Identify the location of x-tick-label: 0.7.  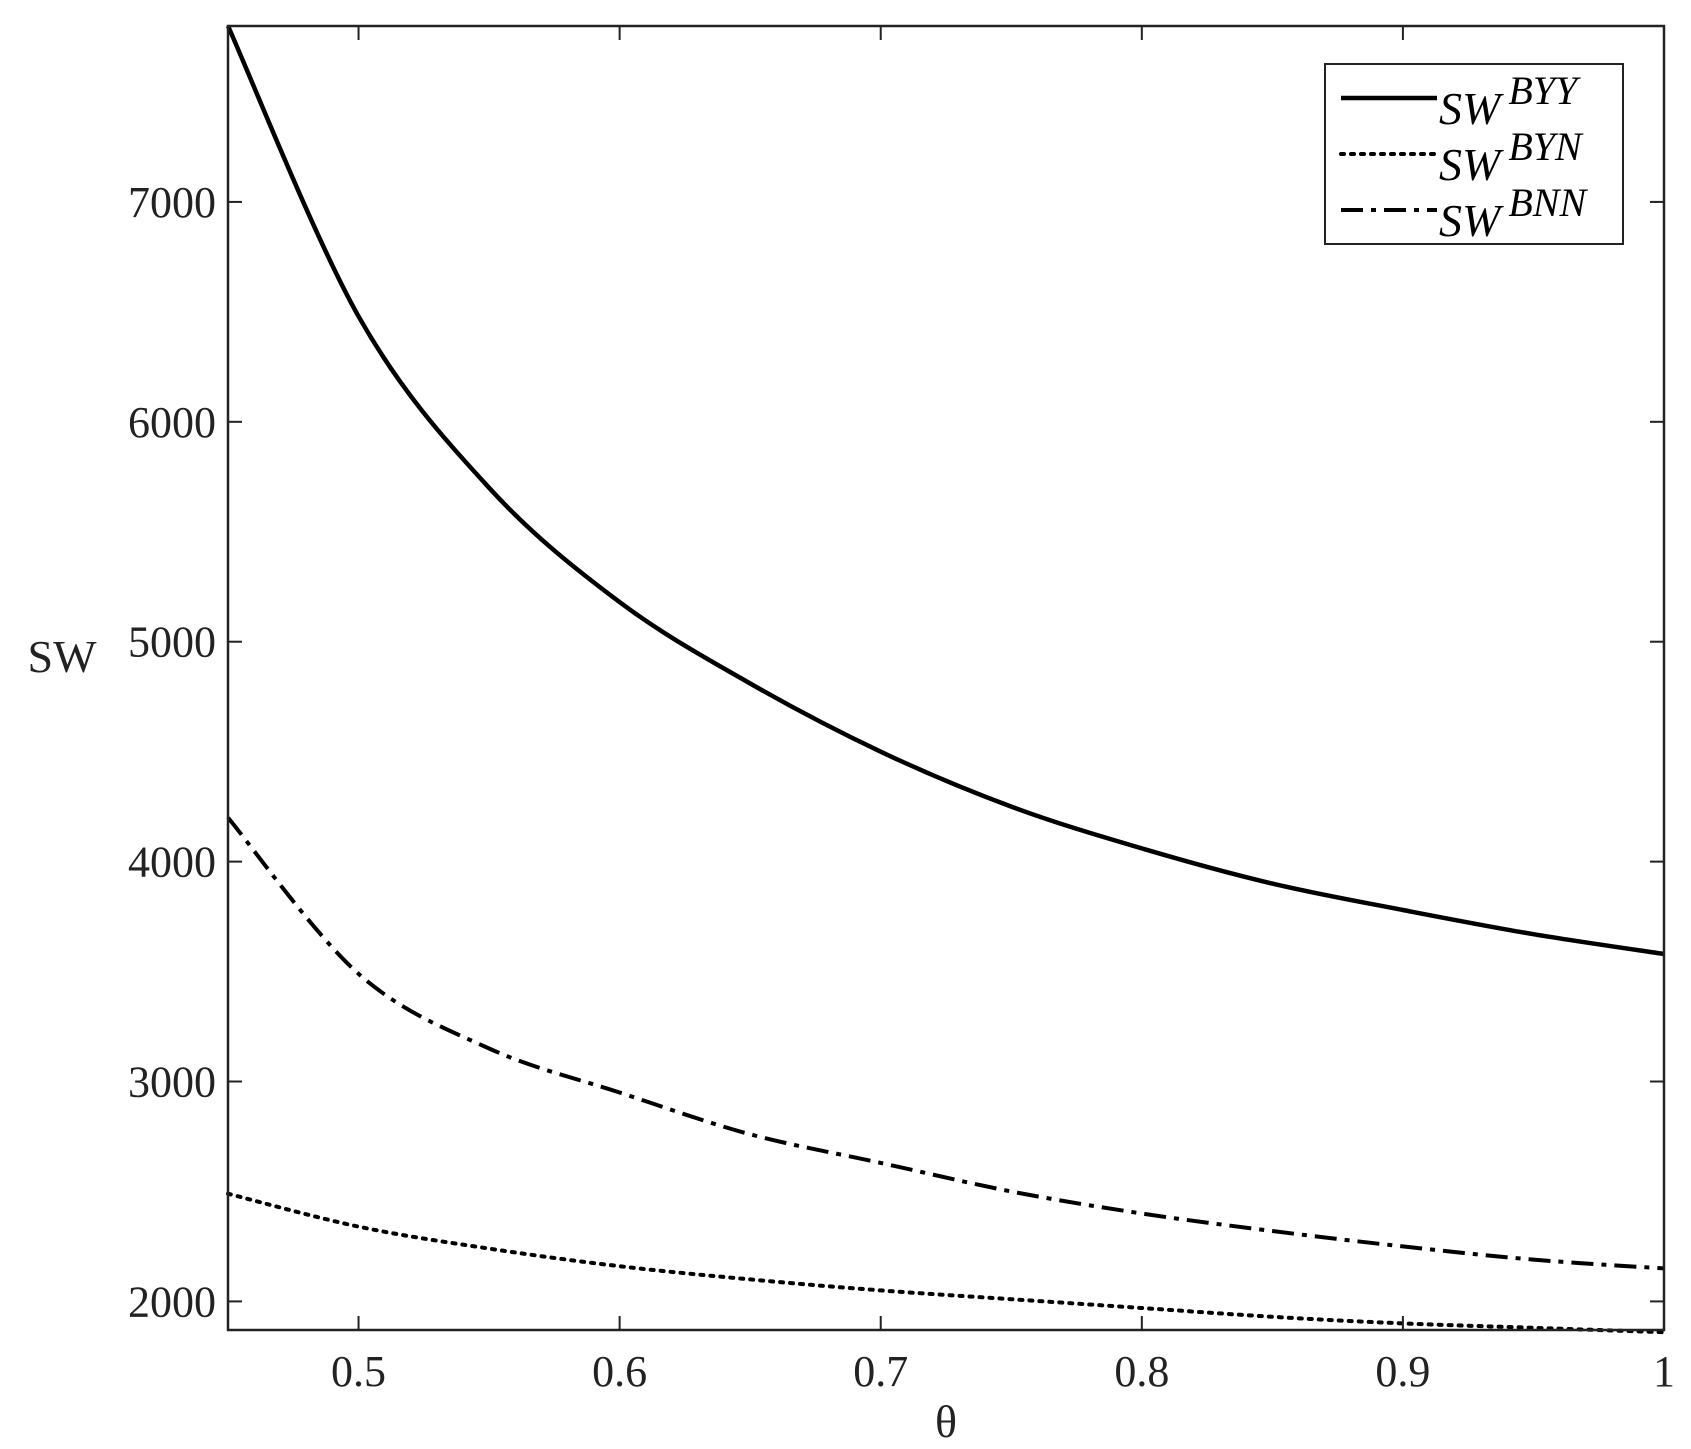
(880, 1371).